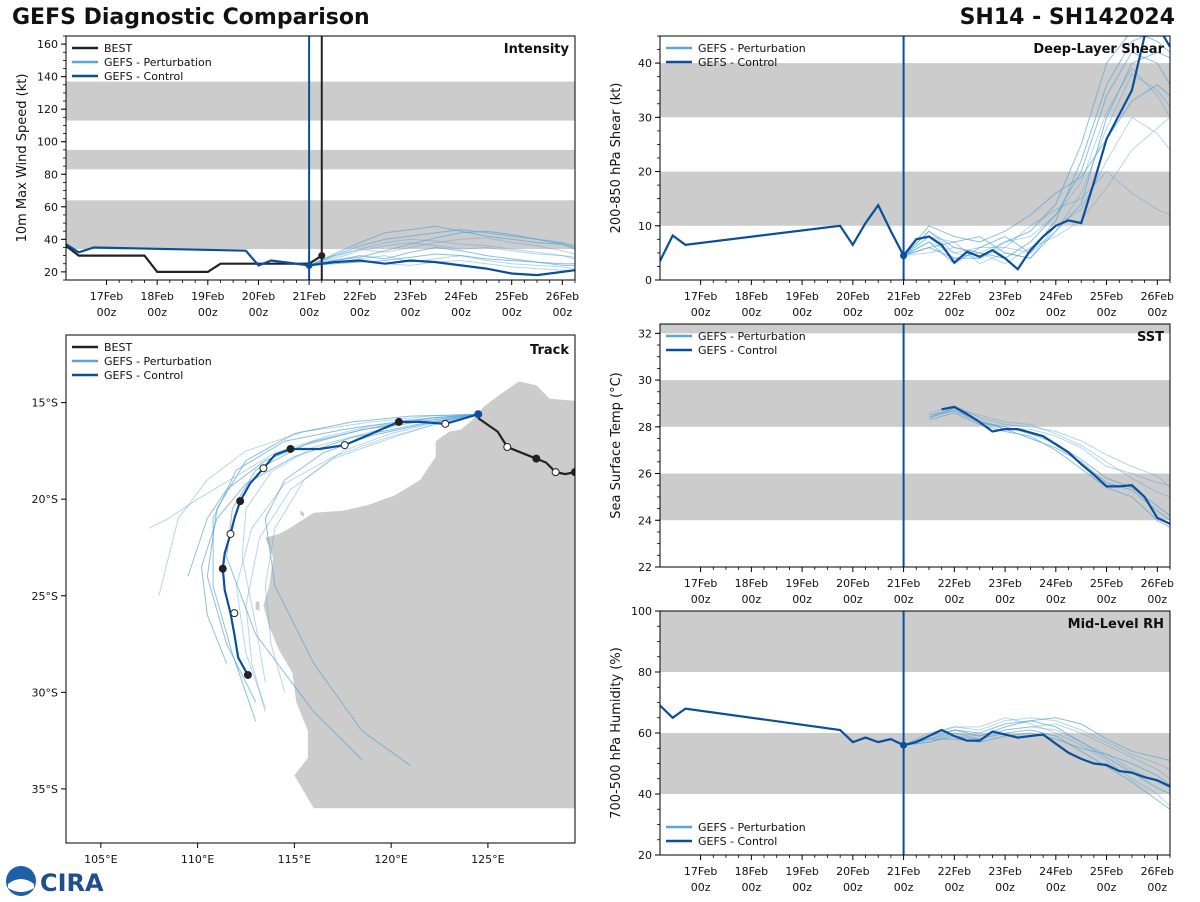 This screenshot has width=1200, height=902. I want to click on shear-xtick-day: 18Feb, so click(751, 296).